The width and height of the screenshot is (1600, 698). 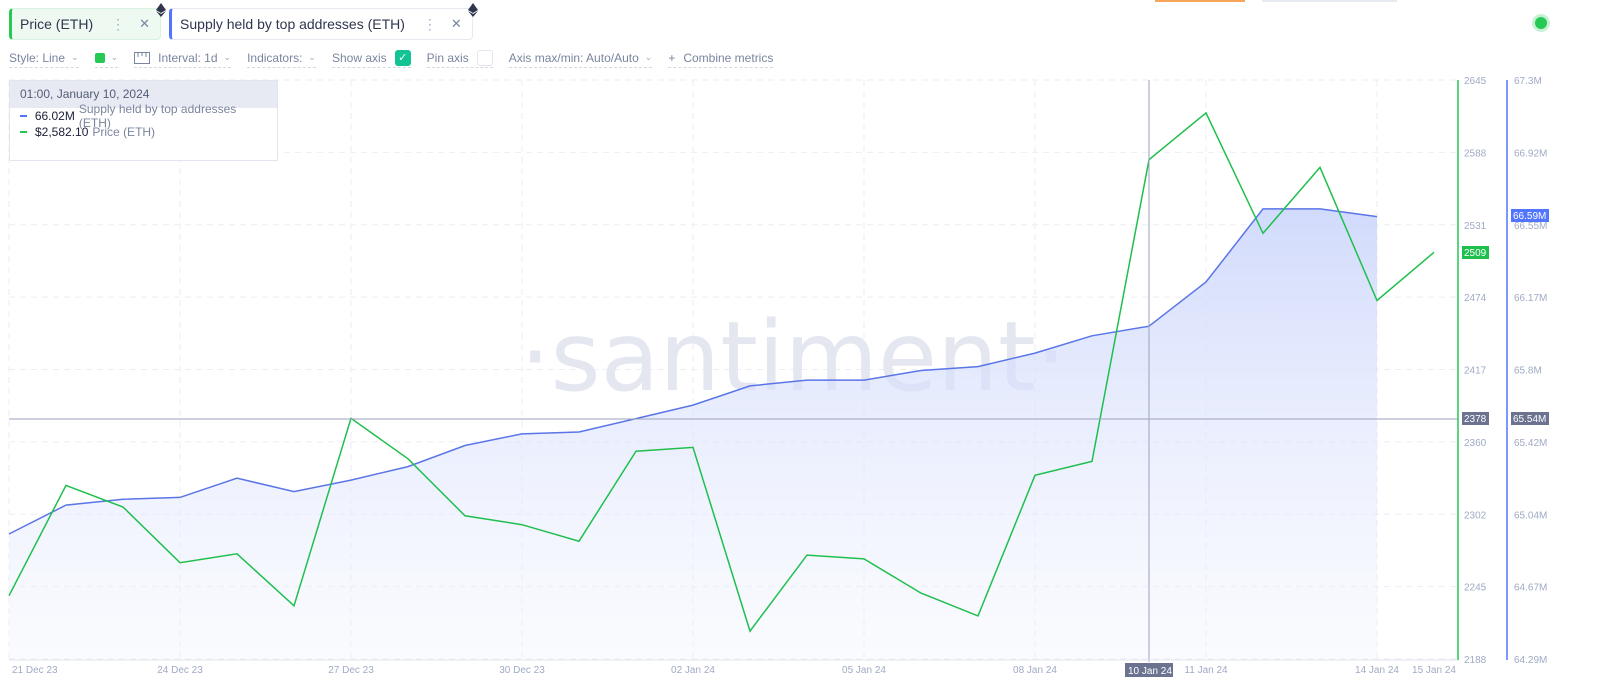 I want to click on svg-text: 67.3M, so click(x=1528, y=81).